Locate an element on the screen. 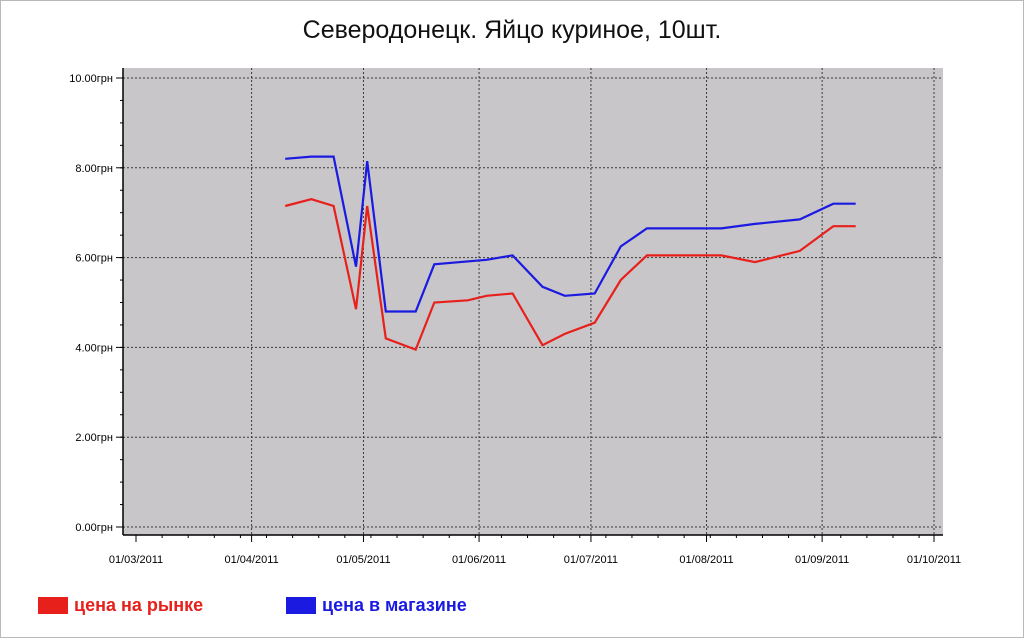  x-tick-label: 01/07/2011 is located at coordinates (591, 560).